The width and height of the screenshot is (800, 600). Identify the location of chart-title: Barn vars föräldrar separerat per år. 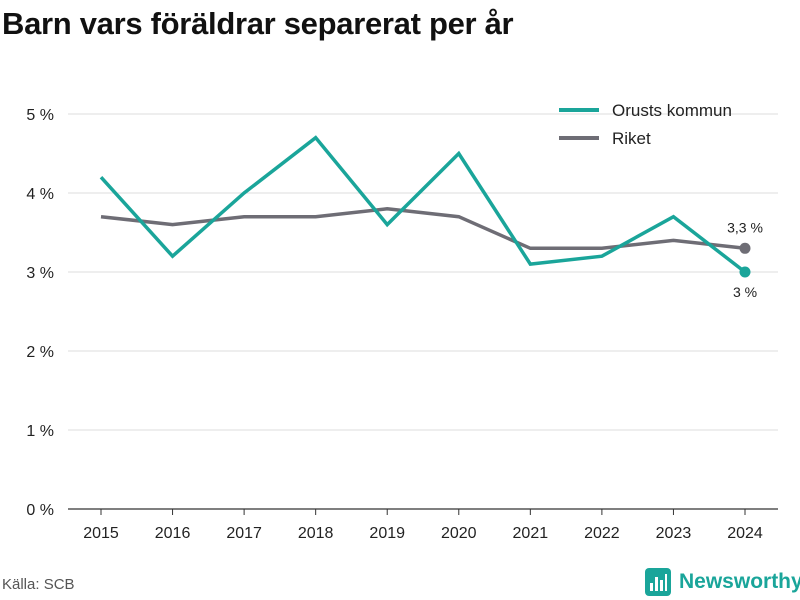
(258, 23).